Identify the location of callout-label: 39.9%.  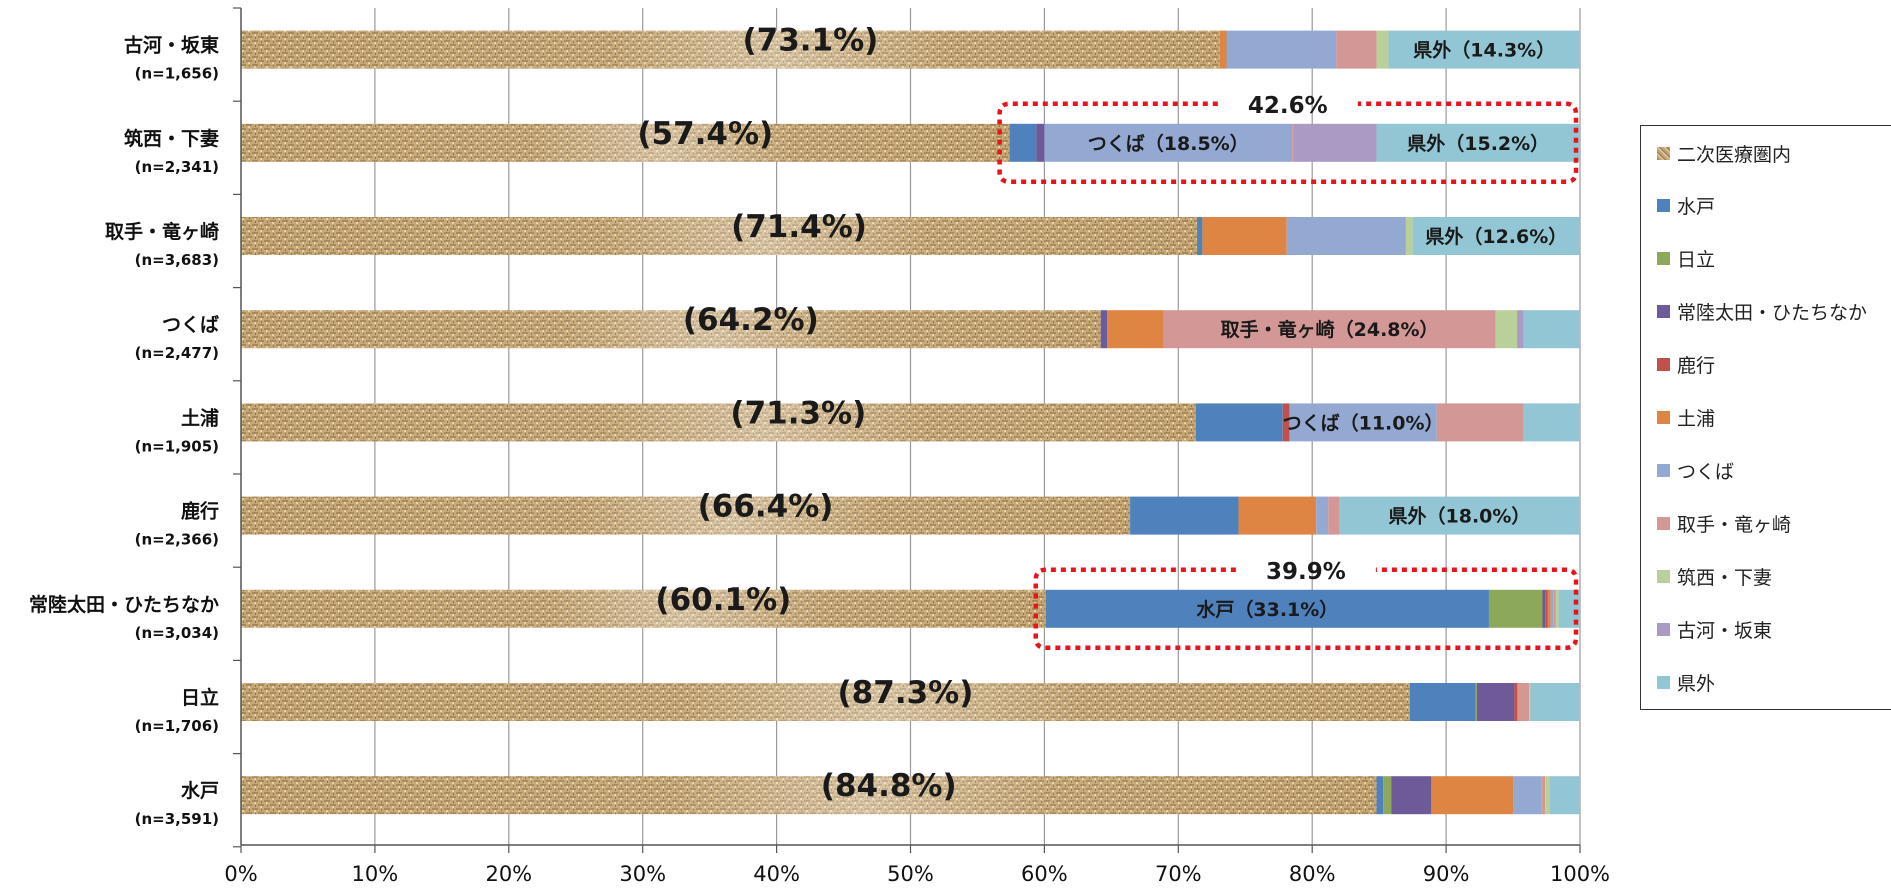
(1306, 572).